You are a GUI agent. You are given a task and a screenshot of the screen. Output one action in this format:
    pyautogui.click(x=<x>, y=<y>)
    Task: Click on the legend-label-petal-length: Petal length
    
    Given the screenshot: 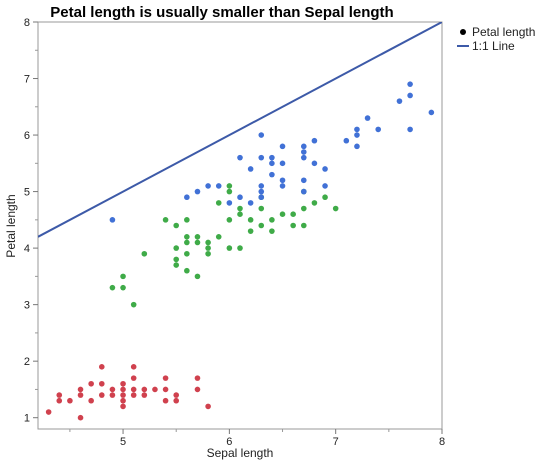 What is the action you would take?
    pyautogui.click(x=503, y=32)
    